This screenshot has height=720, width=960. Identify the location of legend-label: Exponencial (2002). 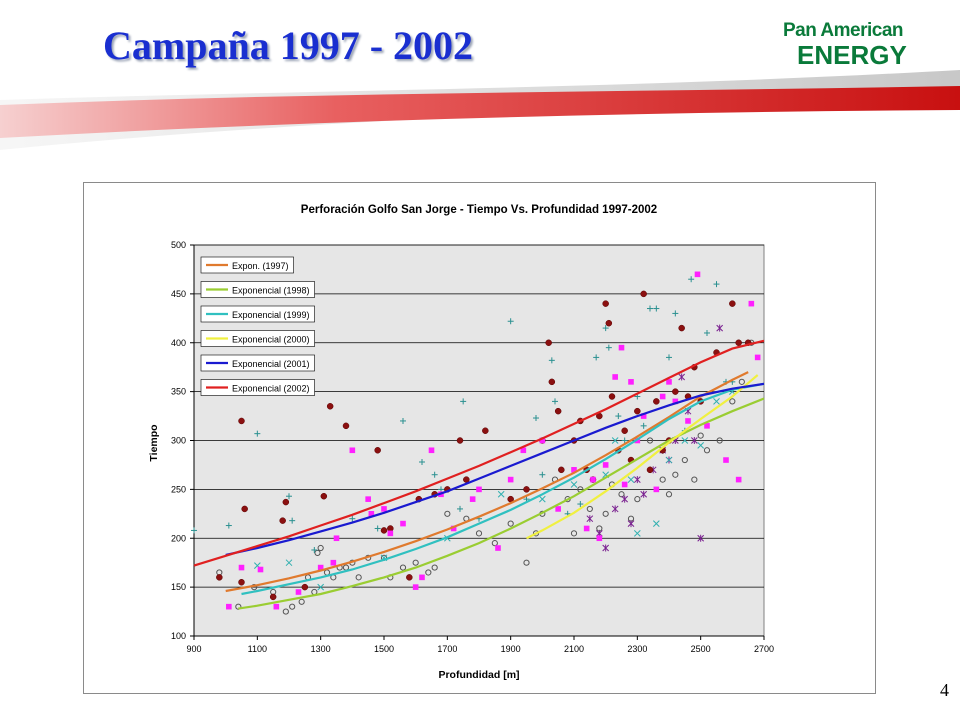
(271, 389).